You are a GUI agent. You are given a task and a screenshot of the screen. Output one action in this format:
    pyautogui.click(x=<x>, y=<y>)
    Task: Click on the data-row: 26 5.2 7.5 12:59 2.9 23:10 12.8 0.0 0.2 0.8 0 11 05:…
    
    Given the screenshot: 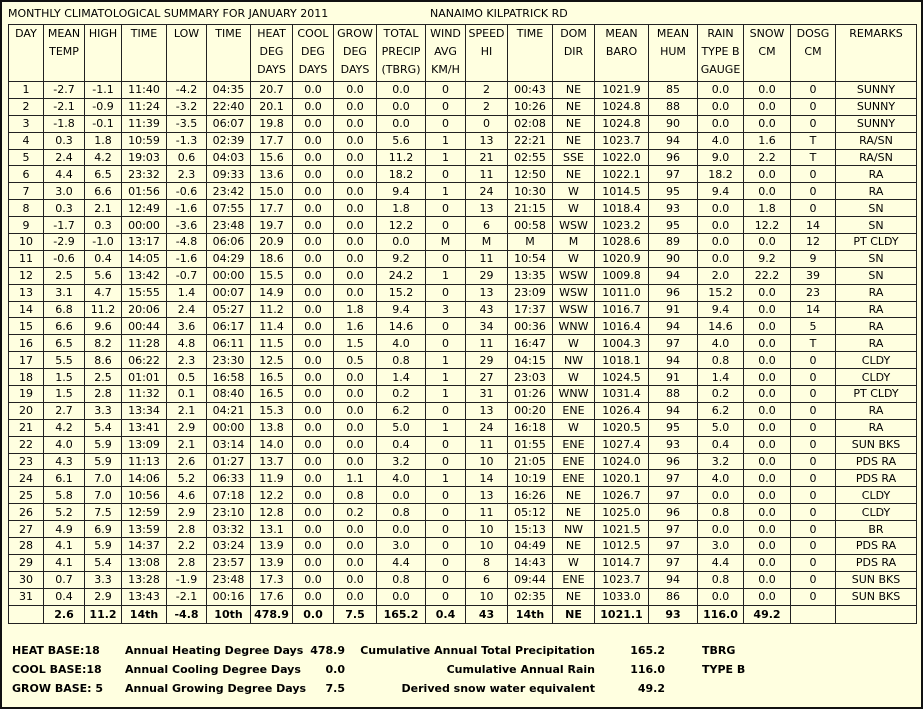 What is the action you would take?
    pyautogui.click(x=462, y=512)
    